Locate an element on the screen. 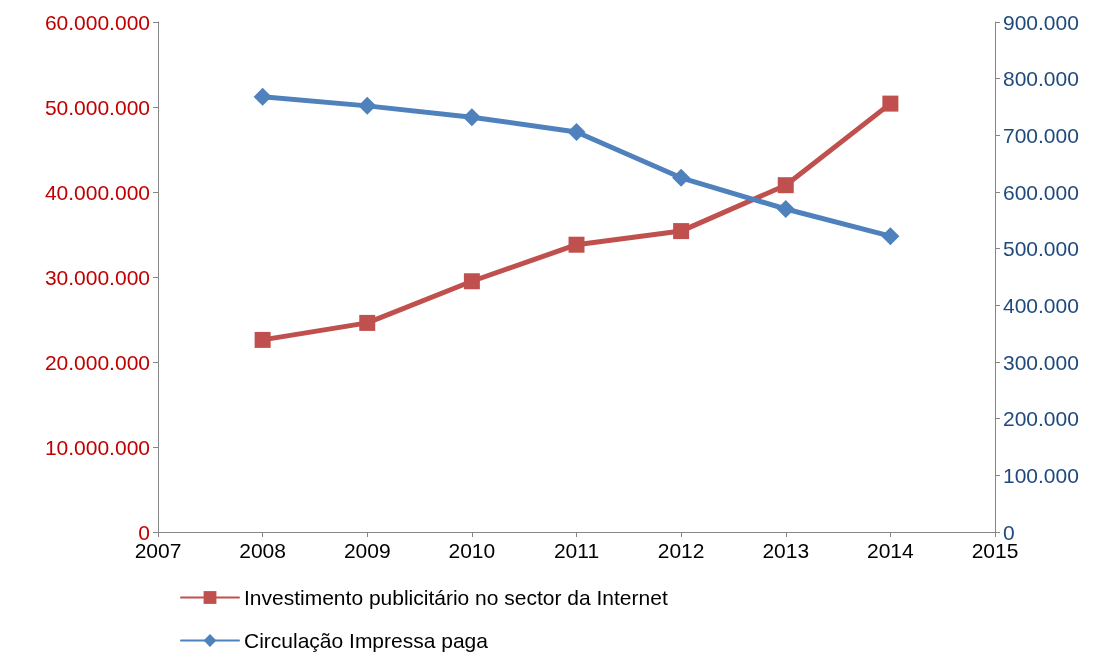  y2-tick-label: 200.000 is located at coordinates (1041, 419).